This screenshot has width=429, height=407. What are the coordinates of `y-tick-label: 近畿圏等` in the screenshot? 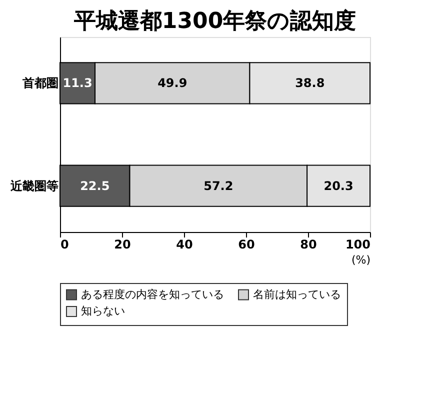 It's located at (34, 185).